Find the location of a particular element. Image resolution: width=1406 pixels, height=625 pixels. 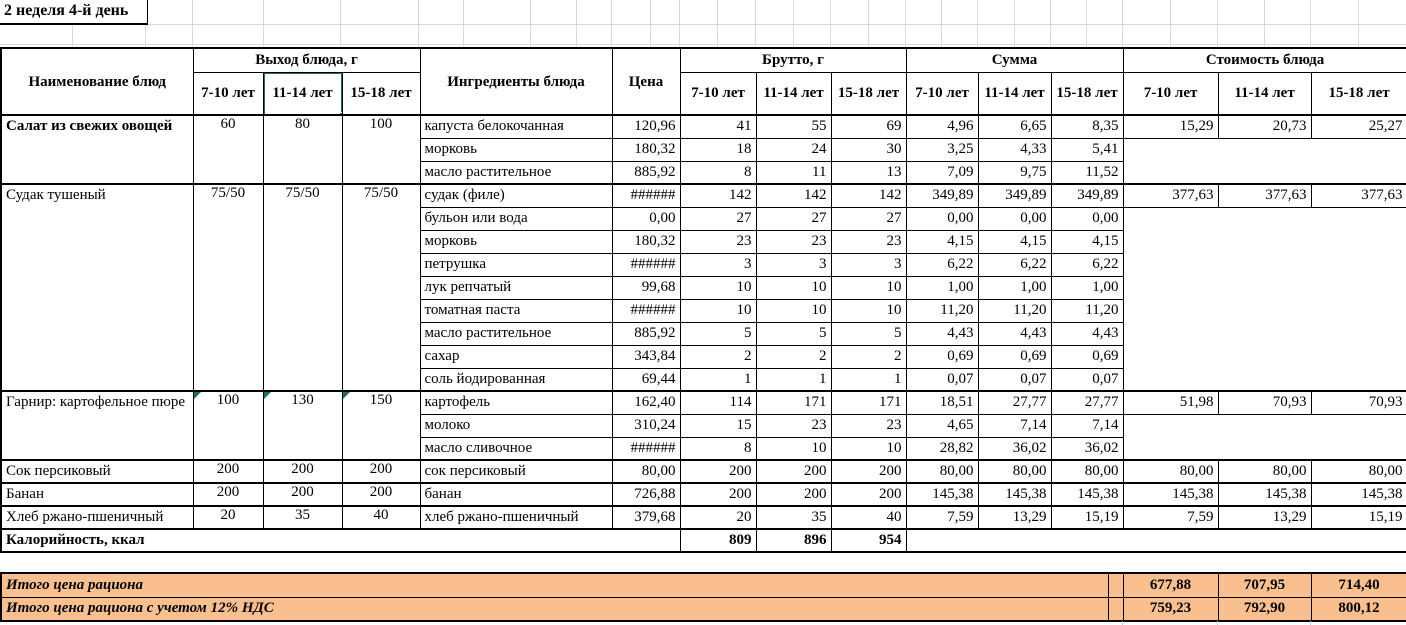

sum-cell: 15,19 is located at coordinates (1087, 517).